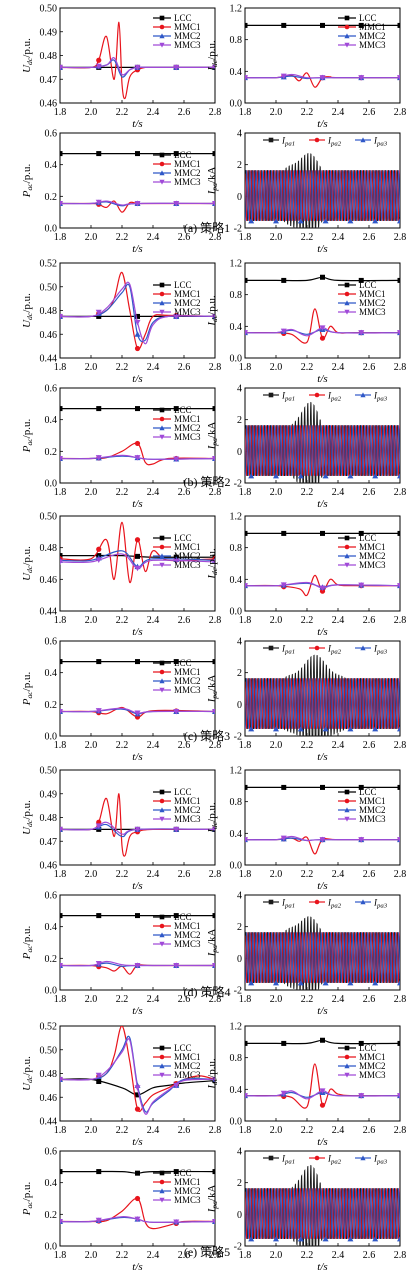 This screenshot has width=414, height=1278. I want to click on y-tick-label: 0.0, so click(236, 612).